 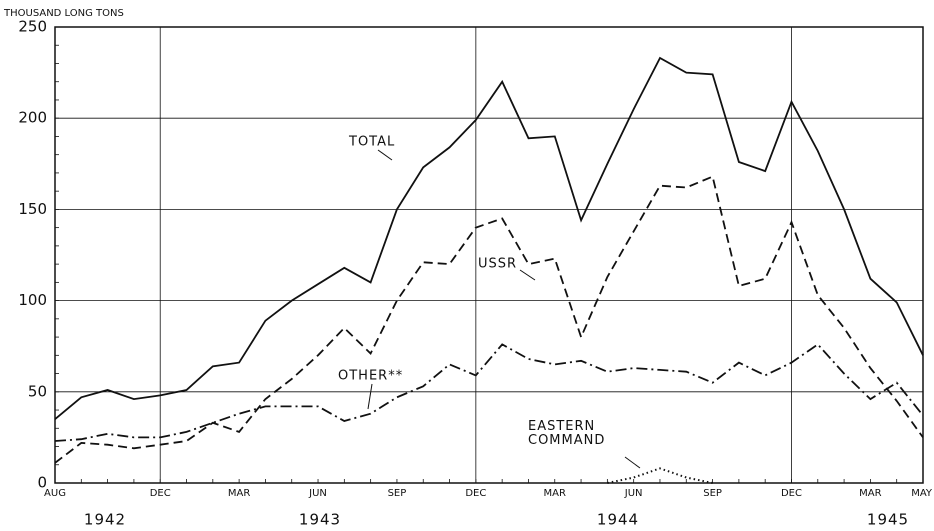 I want to click on series-label-box: EASTERN COMMAND, so click(x=567, y=434).